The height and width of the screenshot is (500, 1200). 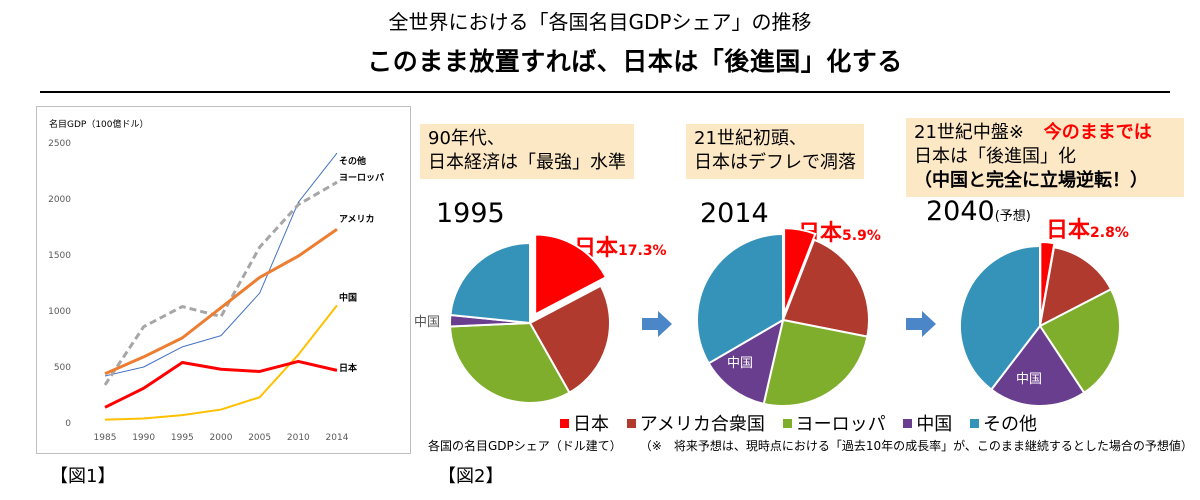 What do you see at coordinates (59, 200) in the screenshot?
I see `y-tick-label: 2000` at bounding box center [59, 200].